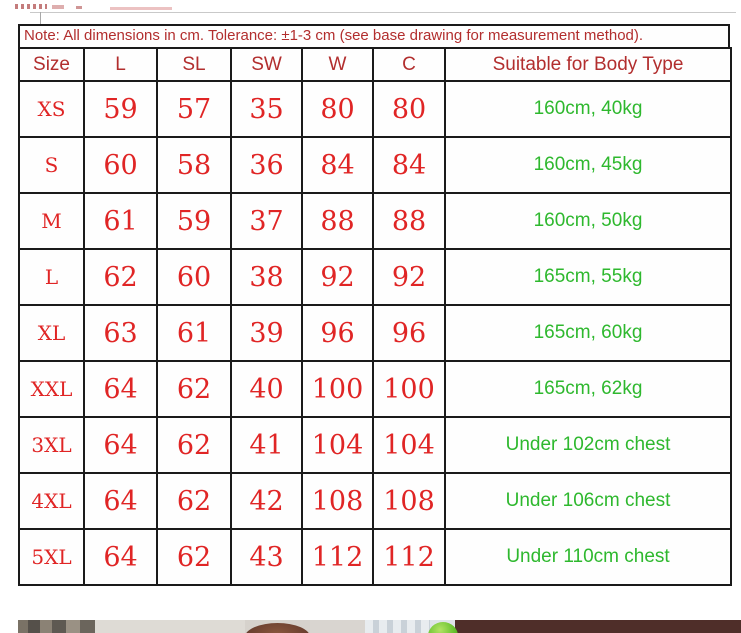 Image resolution: width=741 pixels, height=633 pixels. Describe the element at coordinates (194, 64) in the screenshot. I see `header-cell-sl: SL` at that location.